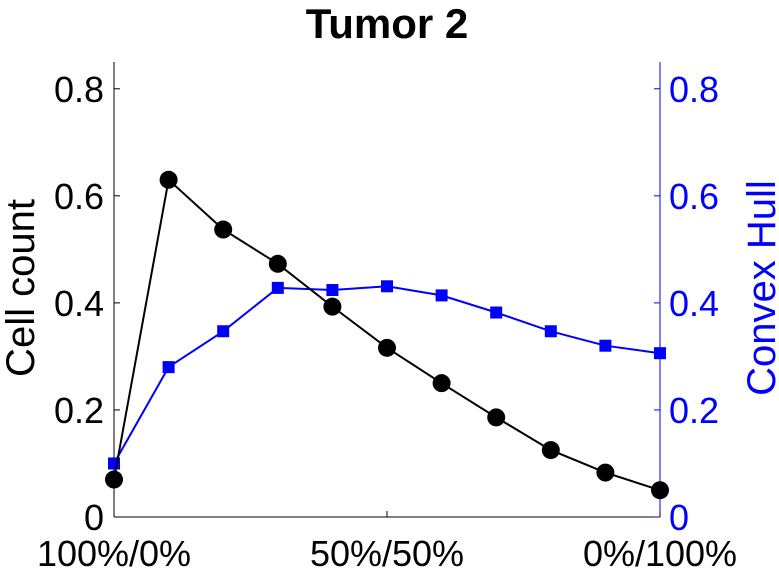 The image size is (779, 569). I want to click on left-axis-label: Cell count, so click(21, 288).